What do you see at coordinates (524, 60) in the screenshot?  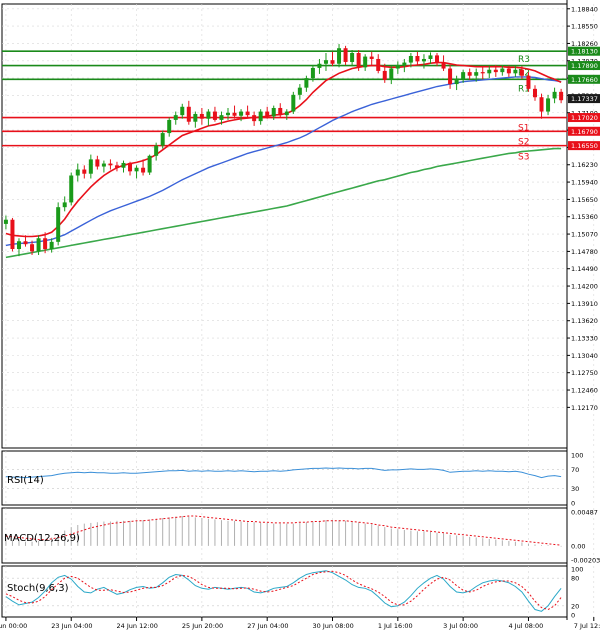 I see `level-label-r3: R3` at bounding box center [524, 60].